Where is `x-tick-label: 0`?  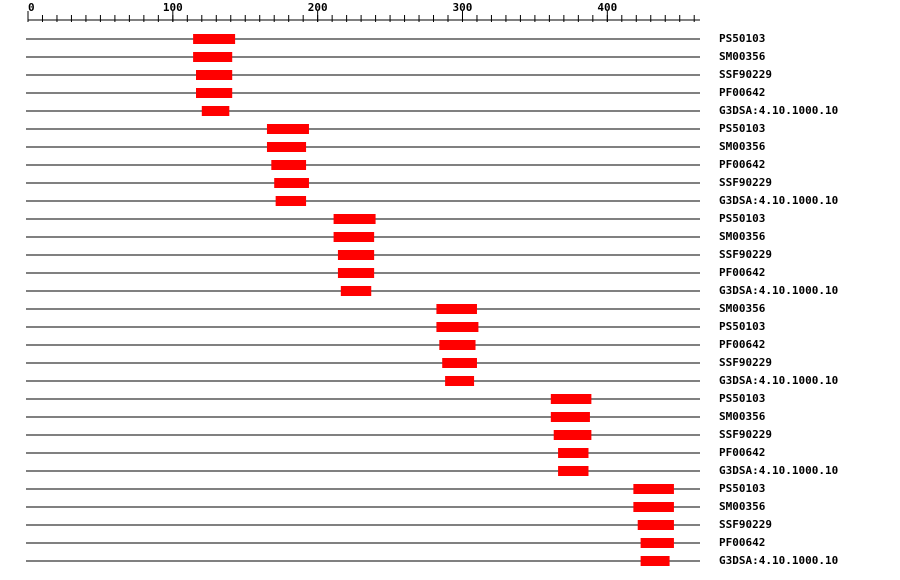 x-tick-label: 0 is located at coordinates (31, 7).